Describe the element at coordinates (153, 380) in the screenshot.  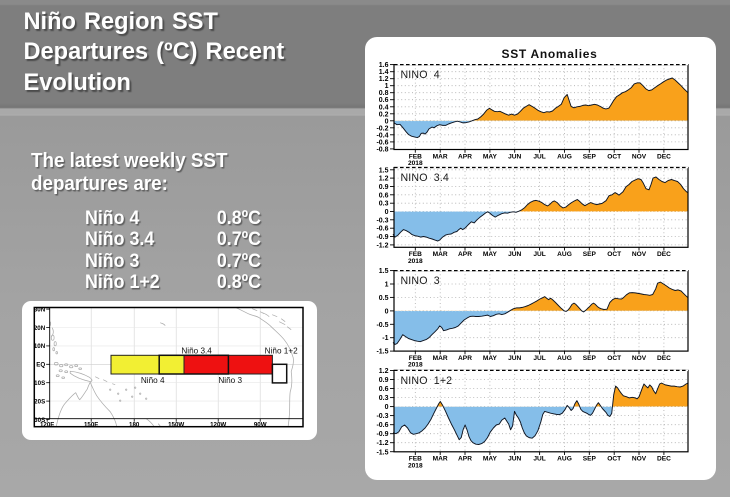
I see `svg-text: Niño 4` at that location.